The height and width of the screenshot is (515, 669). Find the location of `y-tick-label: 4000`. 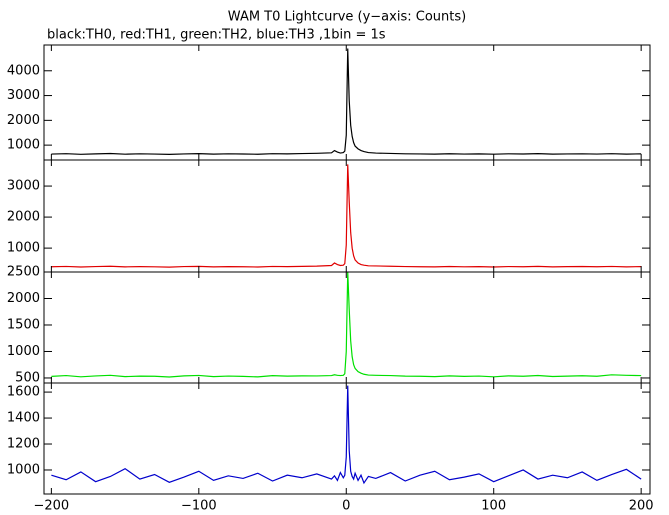

y-tick-label: 4000 is located at coordinates (23, 70).